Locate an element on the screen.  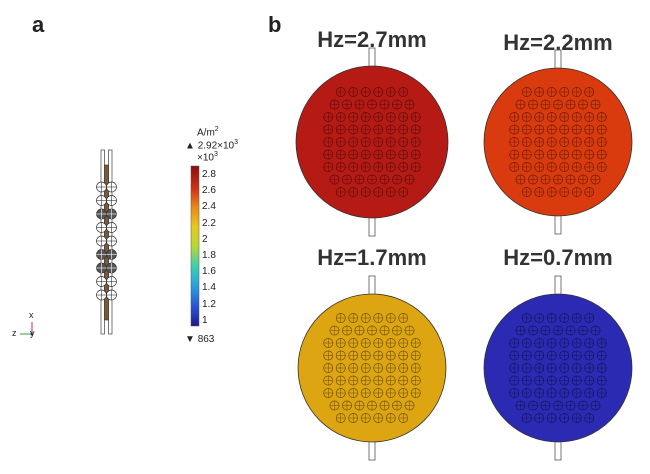
colorbar-tick-label: 1 is located at coordinates (205, 320).